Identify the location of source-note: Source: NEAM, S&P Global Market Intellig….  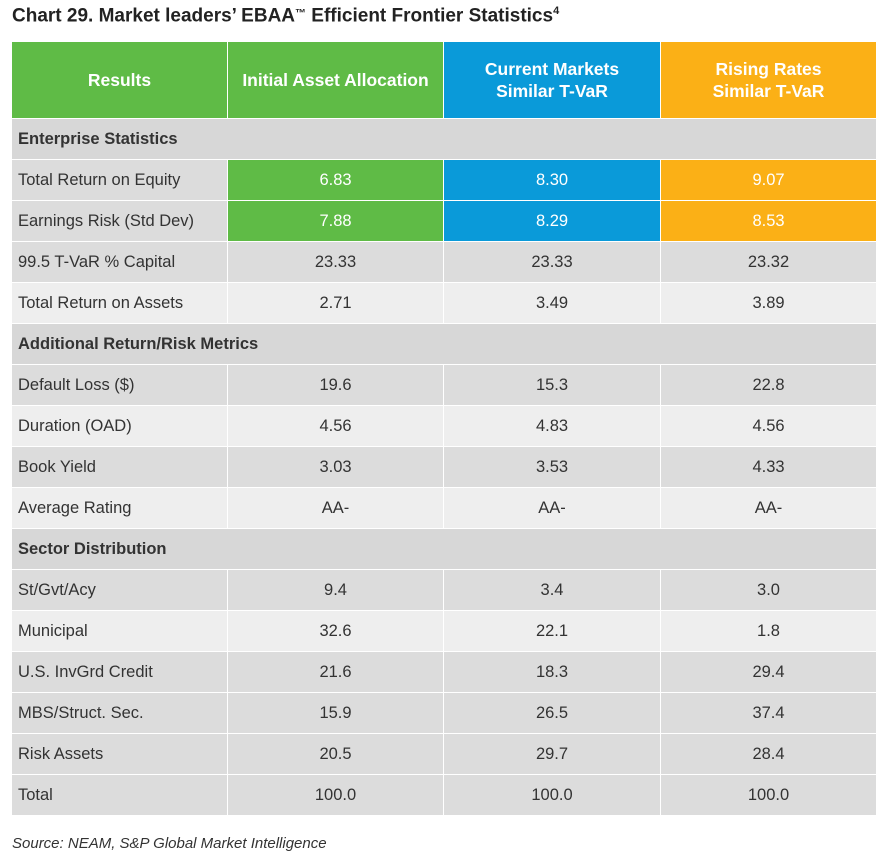
(169, 843).